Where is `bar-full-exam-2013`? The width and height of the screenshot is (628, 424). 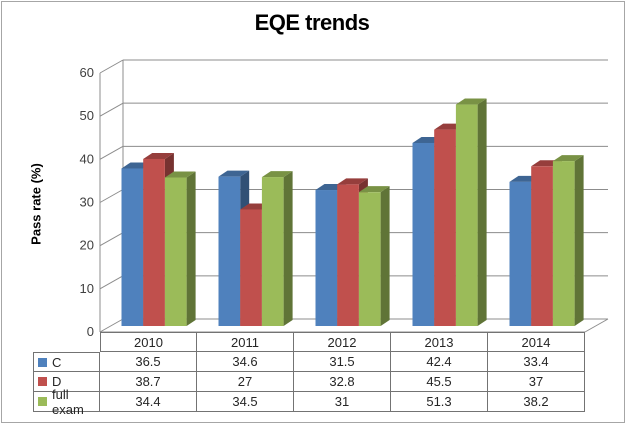 bar-full-exam-2013 is located at coordinates (471, 212).